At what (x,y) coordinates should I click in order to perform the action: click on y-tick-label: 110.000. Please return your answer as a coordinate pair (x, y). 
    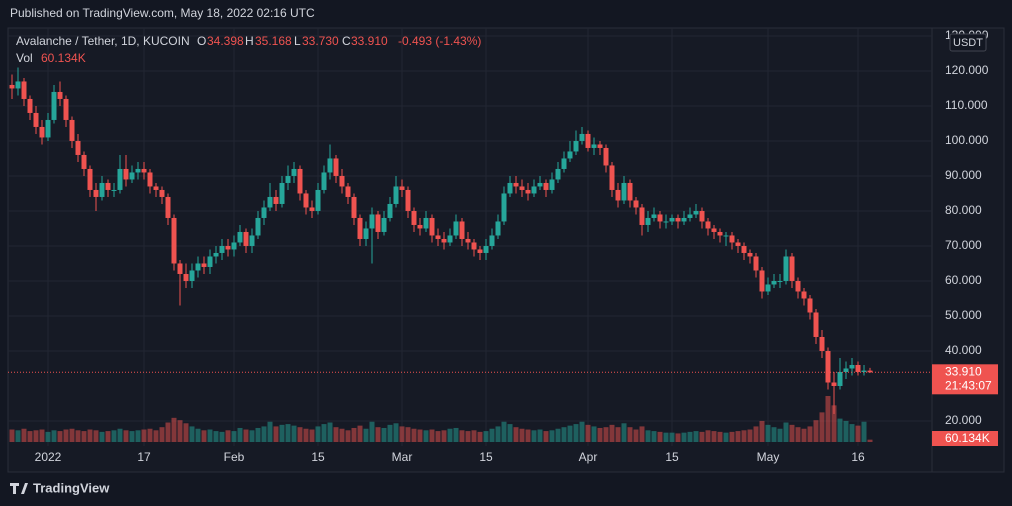
    Looking at the image, I should click on (966, 105).